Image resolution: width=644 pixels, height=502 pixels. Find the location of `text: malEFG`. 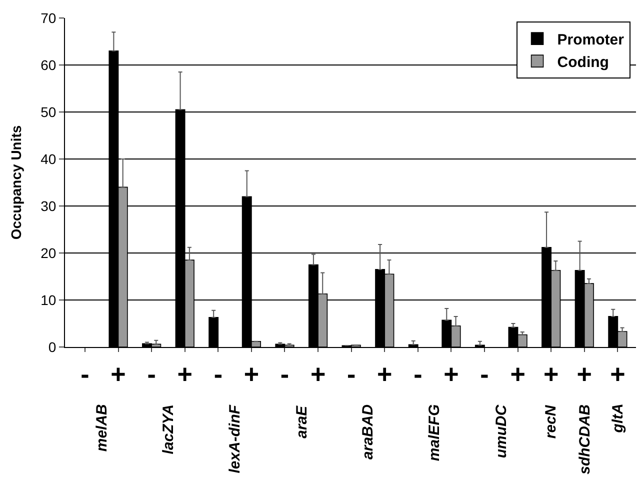

text: malEFG is located at coordinates (435, 433).